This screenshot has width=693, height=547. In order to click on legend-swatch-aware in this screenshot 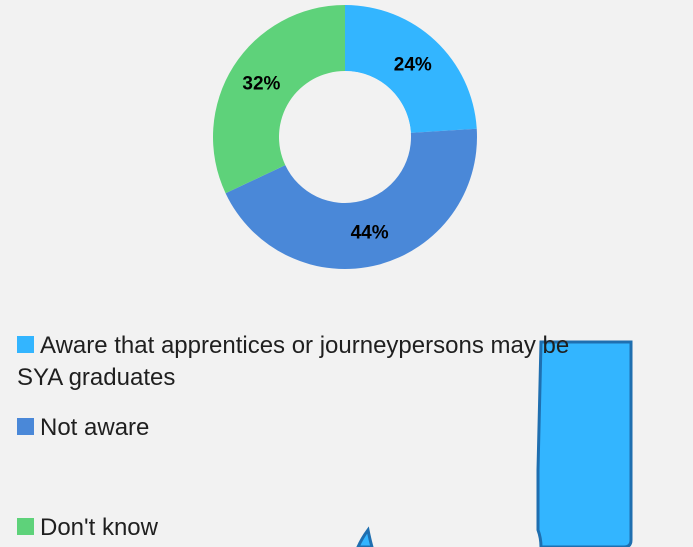, I will do `click(25, 344)`.